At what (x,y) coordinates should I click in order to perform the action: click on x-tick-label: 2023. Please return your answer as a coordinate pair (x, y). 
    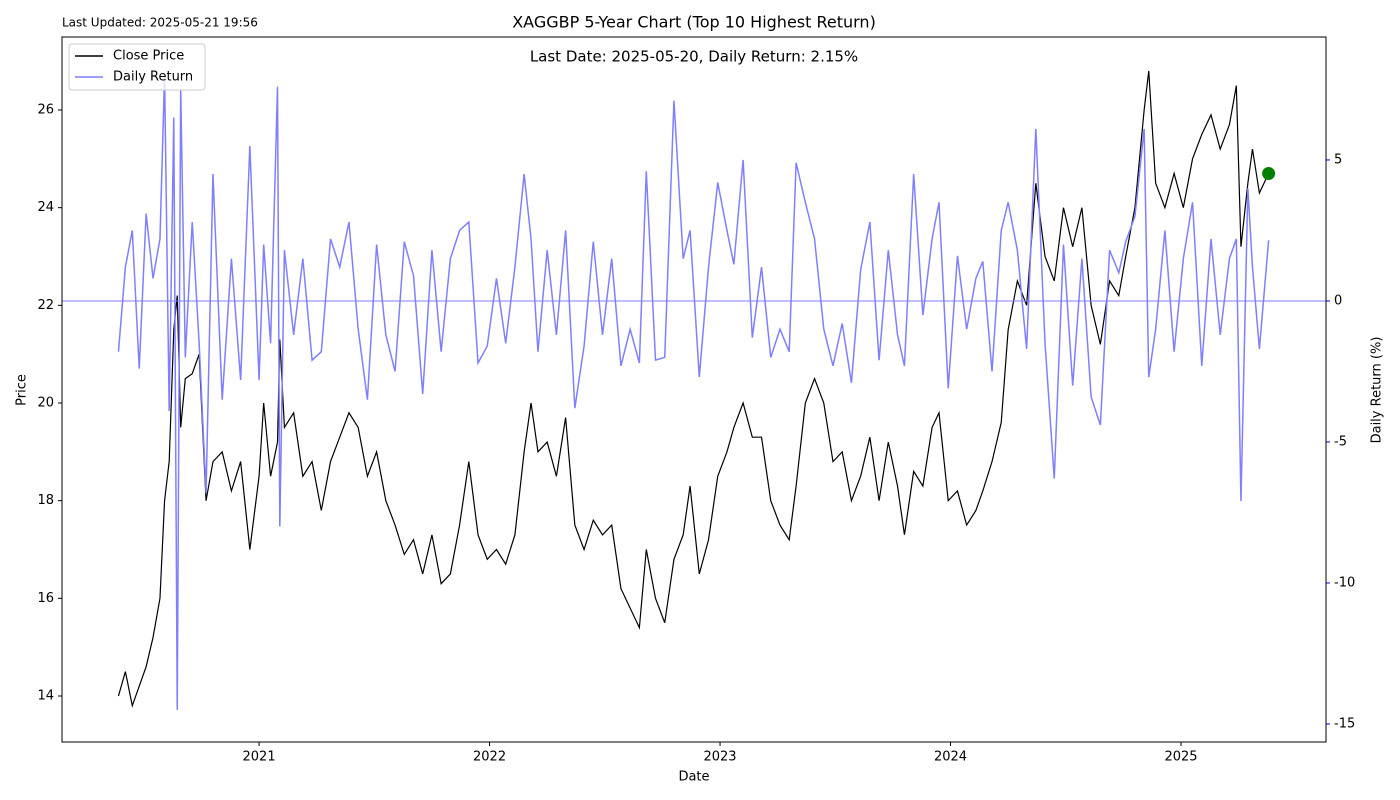
    Looking at the image, I should click on (719, 757).